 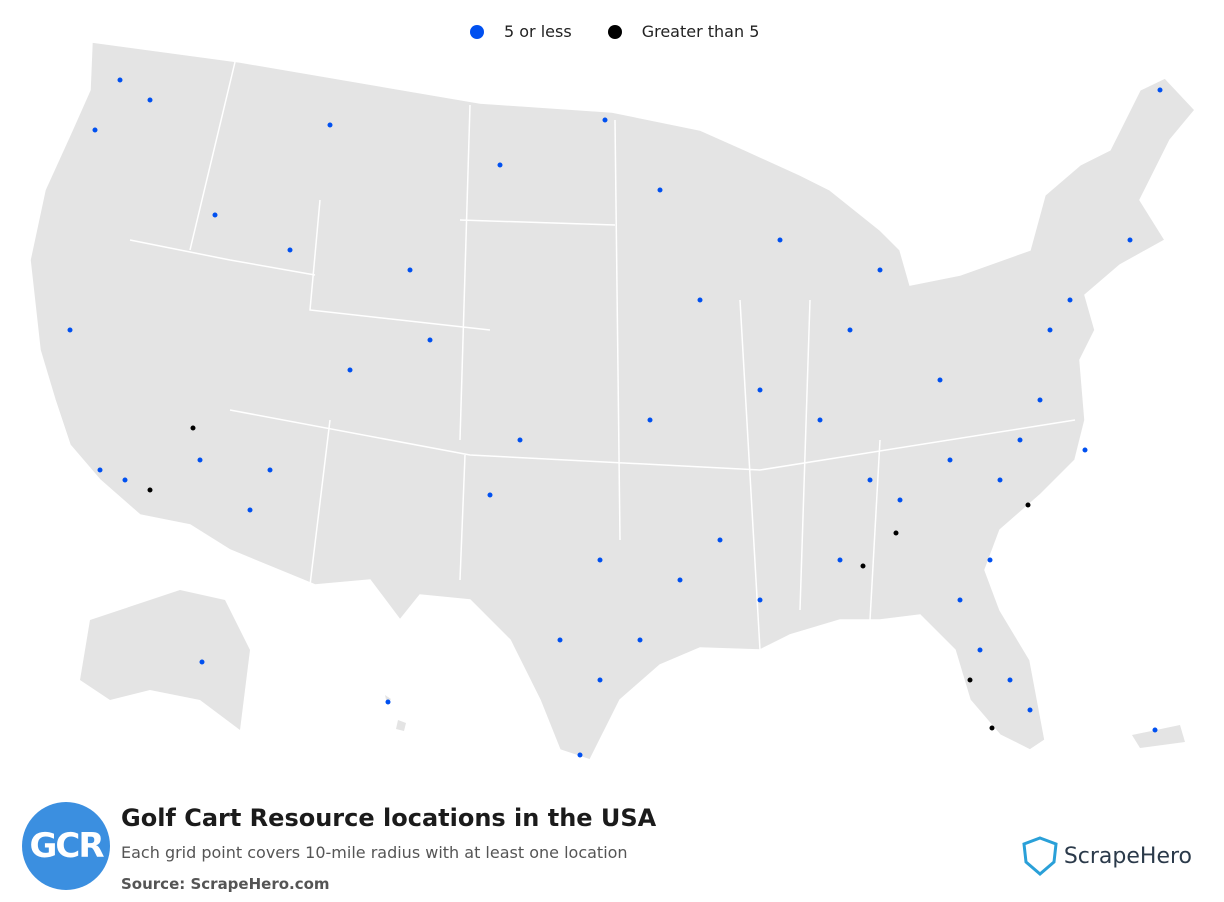 I want to click on logo: GCR, so click(x=66, y=846).